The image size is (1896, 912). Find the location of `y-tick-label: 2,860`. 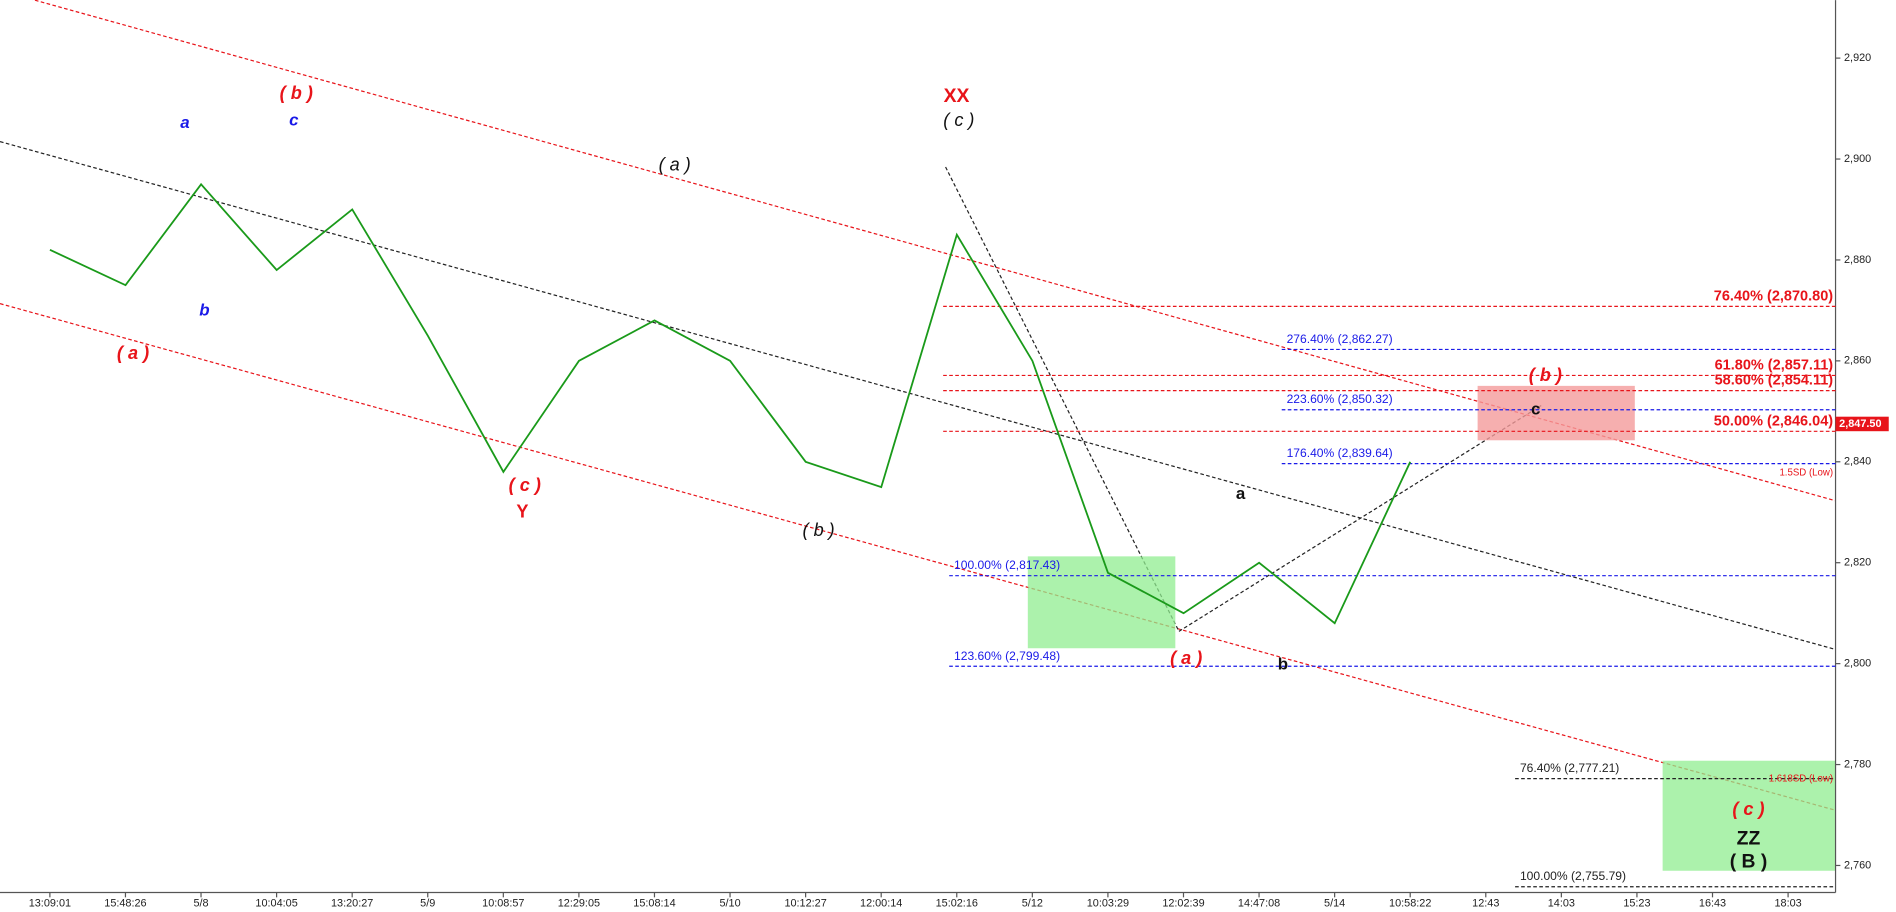

y-tick-label: 2,860 is located at coordinates (1857, 361).